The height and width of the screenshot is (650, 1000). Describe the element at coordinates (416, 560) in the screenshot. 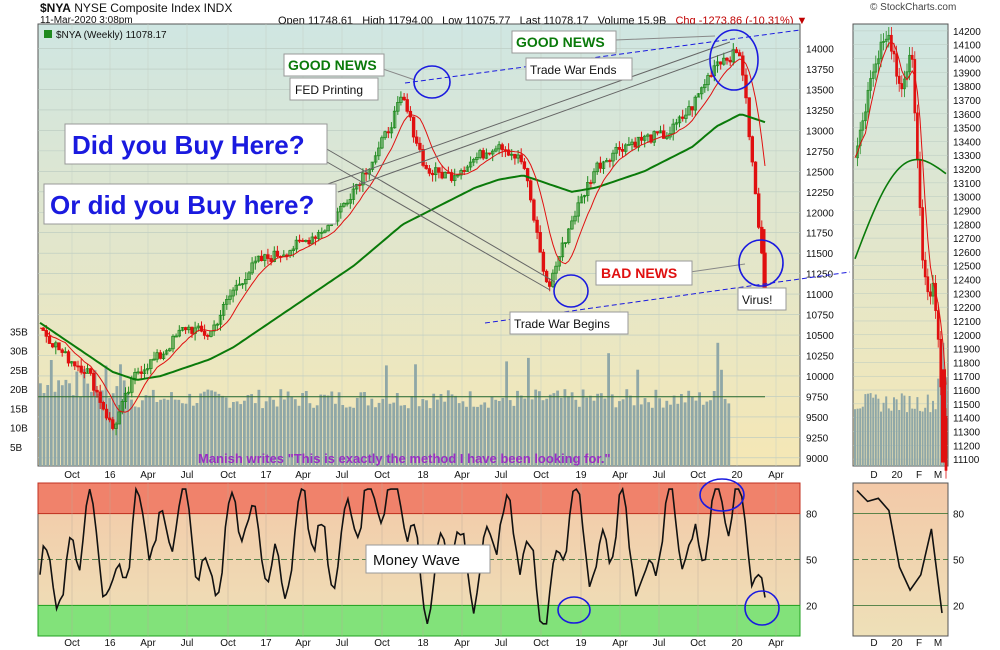

I see `money-wave-label: Money Wave` at that location.